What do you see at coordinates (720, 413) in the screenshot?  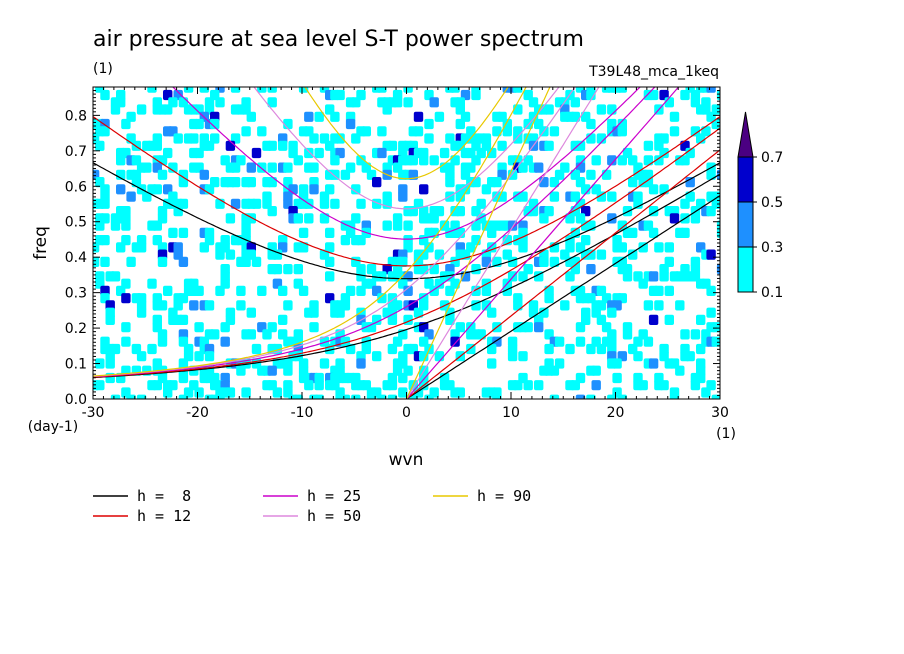 I see `x-tick-label: 30` at bounding box center [720, 413].